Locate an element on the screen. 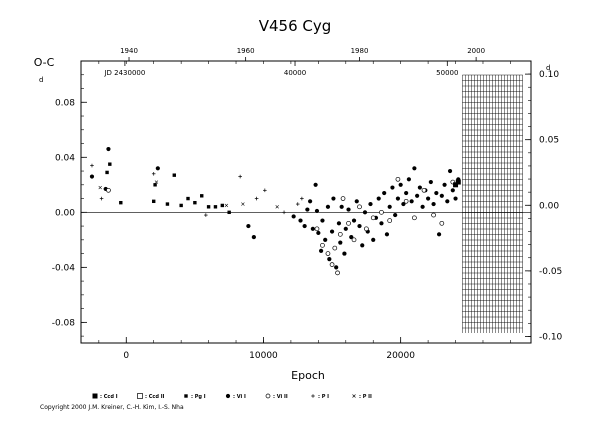 This screenshot has width=590, height=425. x-tick-label: 20000 is located at coordinates (400, 356).